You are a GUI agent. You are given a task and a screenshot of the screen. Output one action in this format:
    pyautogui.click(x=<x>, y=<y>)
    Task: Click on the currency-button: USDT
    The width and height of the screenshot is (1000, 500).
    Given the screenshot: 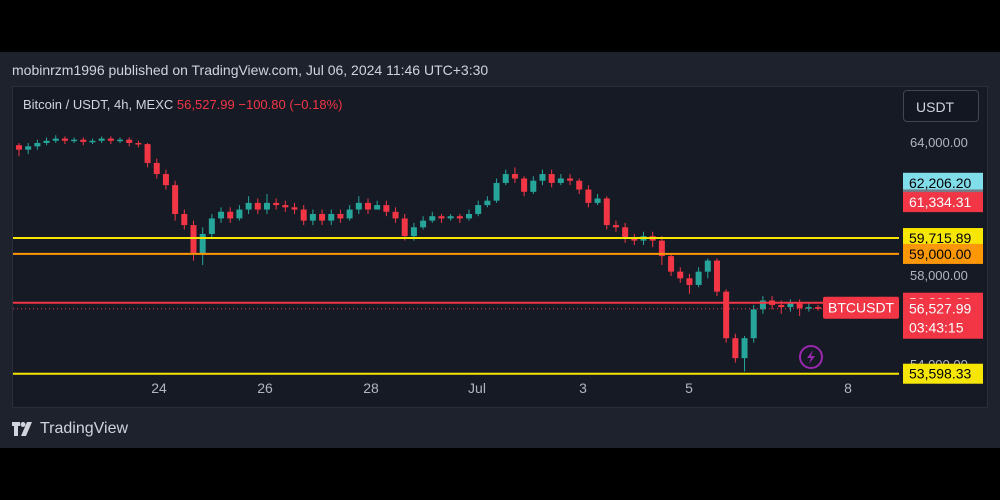 What is the action you would take?
    pyautogui.click(x=941, y=106)
    